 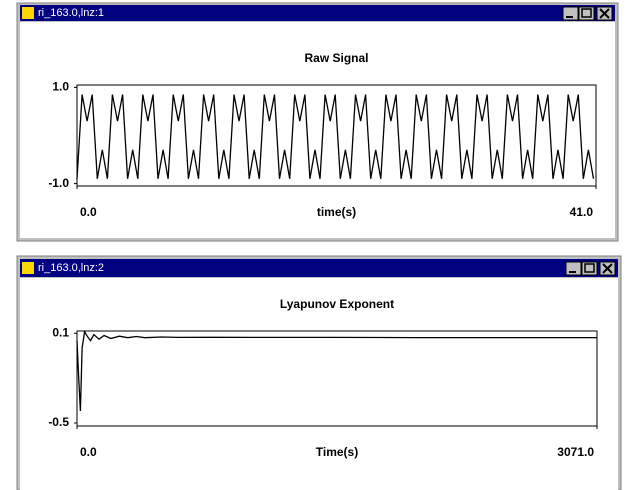 What do you see at coordinates (337, 452) in the screenshot?
I see `x-axis-label: Time(s)` at bounding box center [337, 452].